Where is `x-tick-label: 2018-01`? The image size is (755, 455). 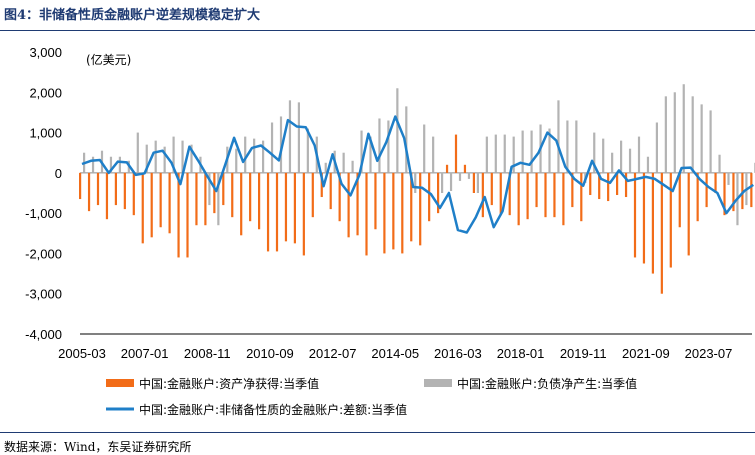 x-tick-label: 2018-01 is located at coordinates (521, 353).